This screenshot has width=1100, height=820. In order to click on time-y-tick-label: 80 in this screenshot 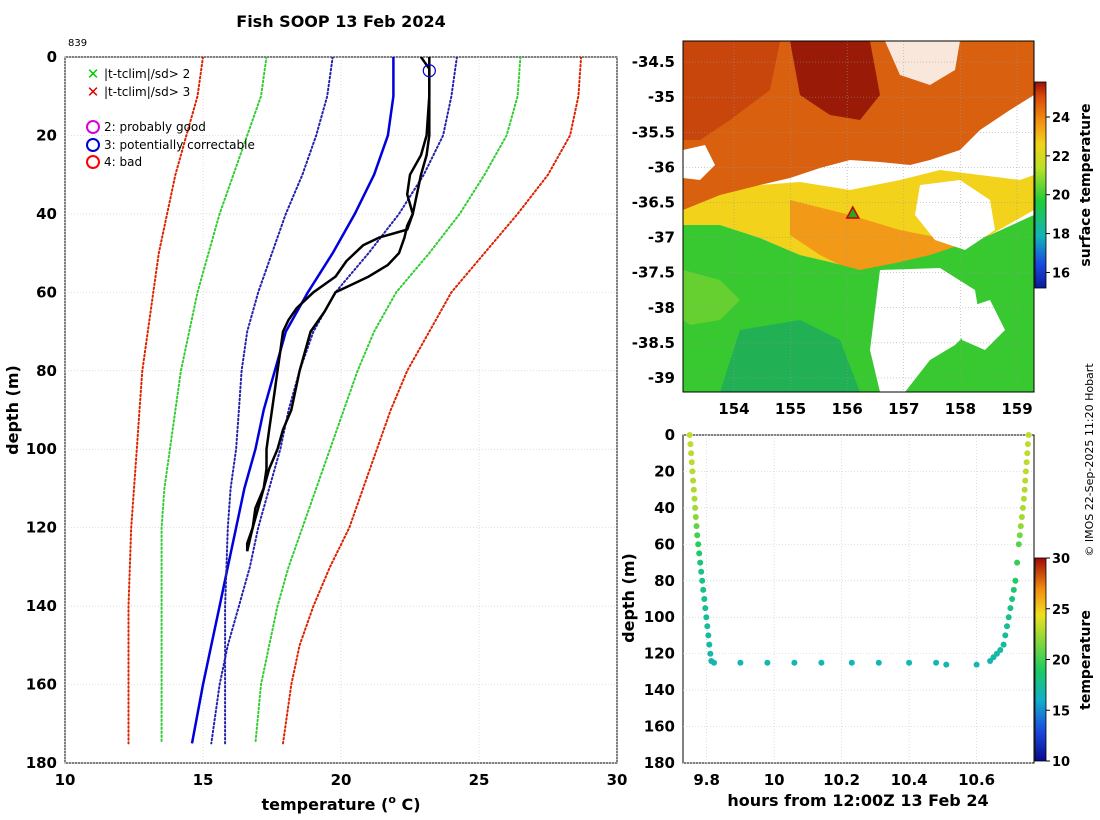, I will do `click(664, 581)`.